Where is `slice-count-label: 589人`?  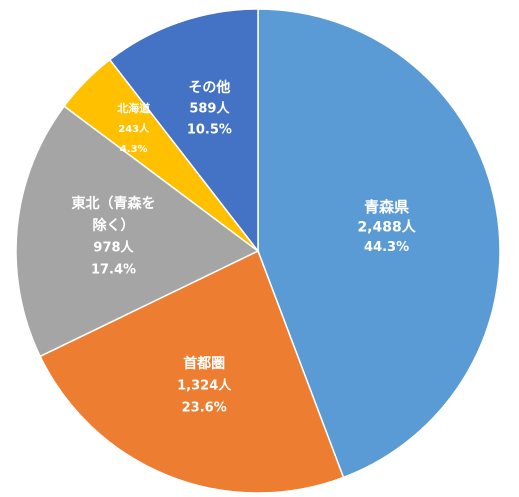 slice-count-label: 589人 is located at coordinates (209, 109).